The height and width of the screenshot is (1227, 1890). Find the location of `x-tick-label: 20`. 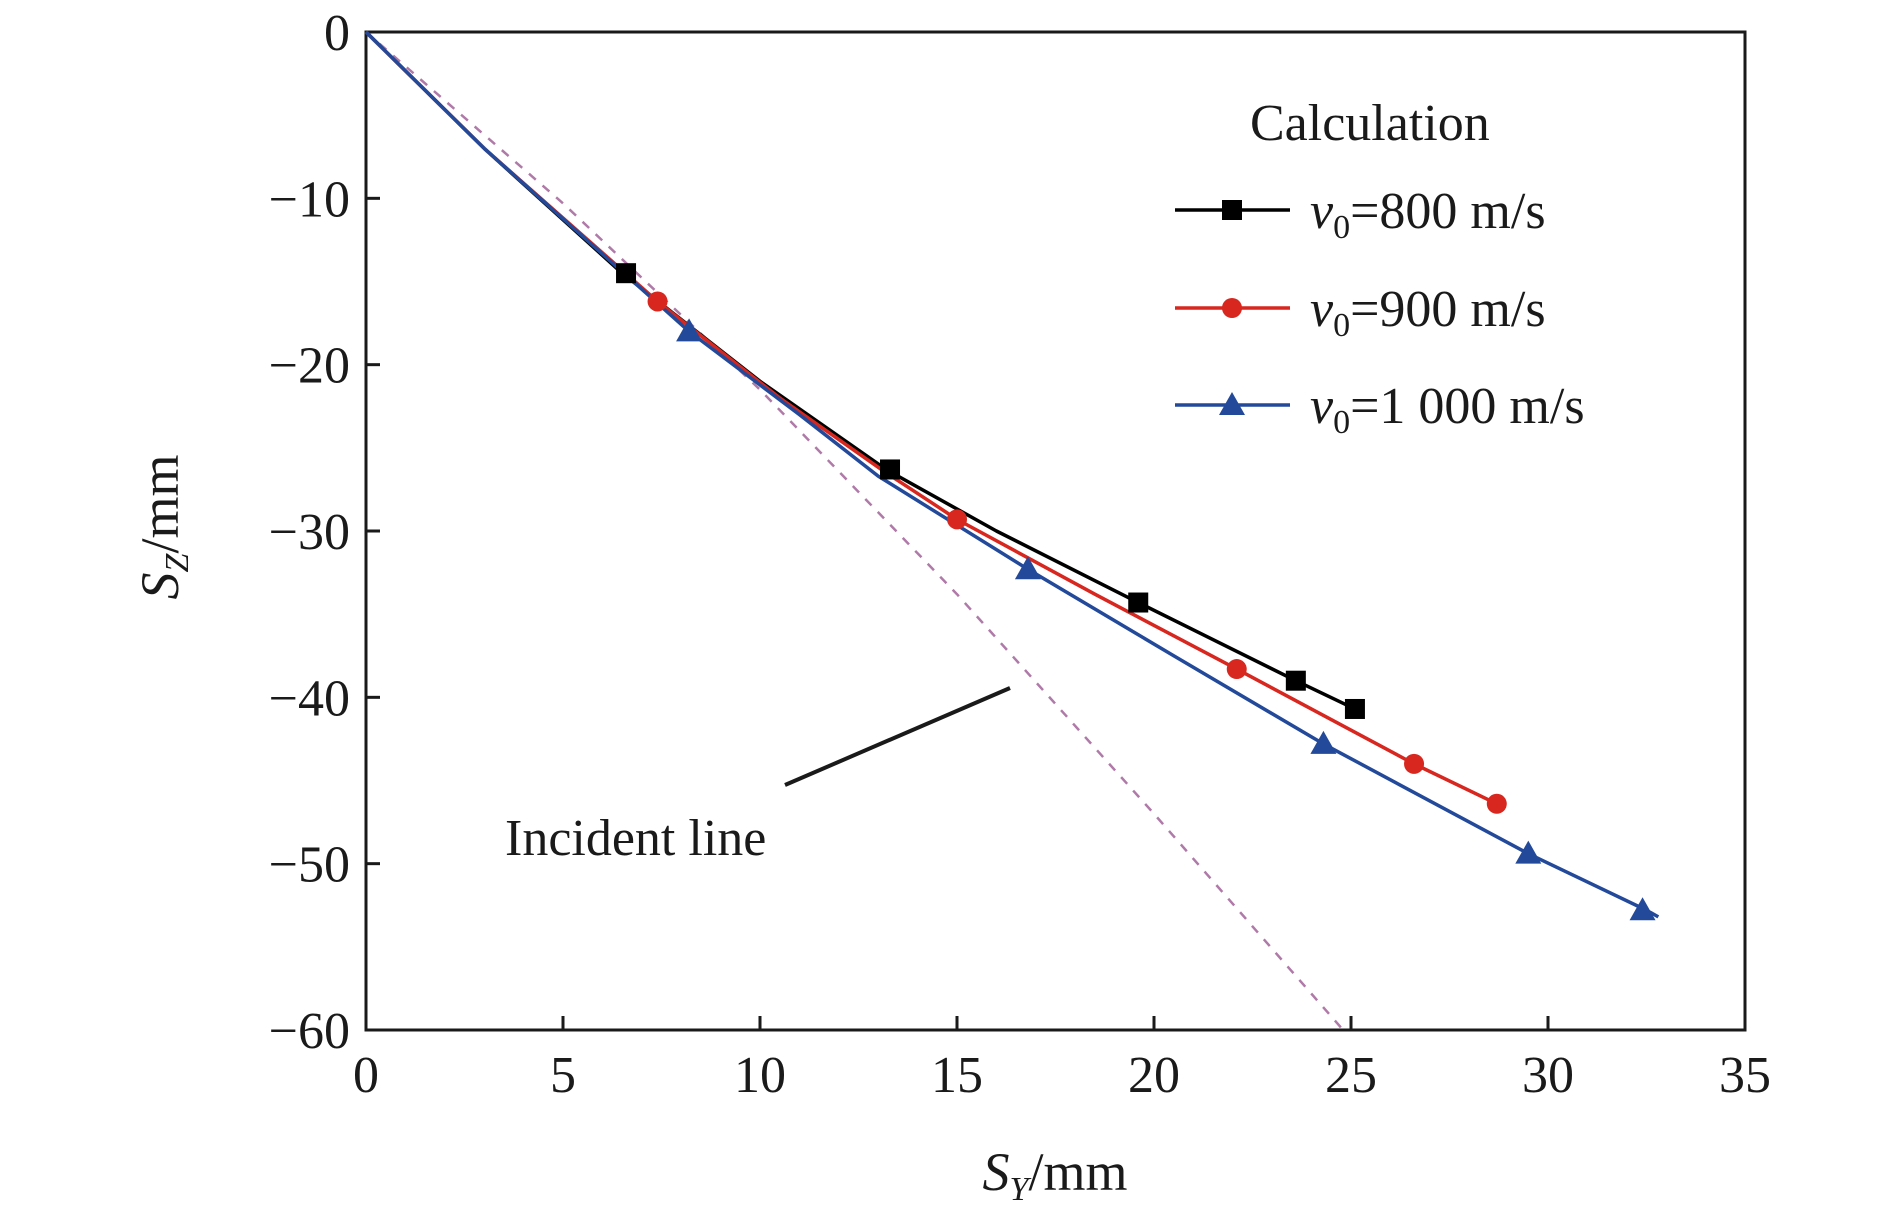

x-tick-label: 20 is located at coordinates (1154, 1075).